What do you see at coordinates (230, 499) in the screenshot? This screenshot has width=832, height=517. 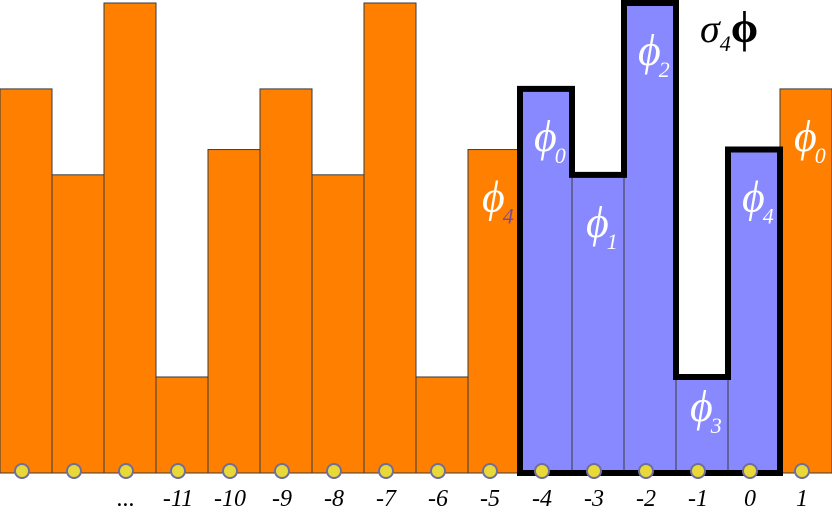 I see `tick-label: -10` at bounding box center [230, 499].